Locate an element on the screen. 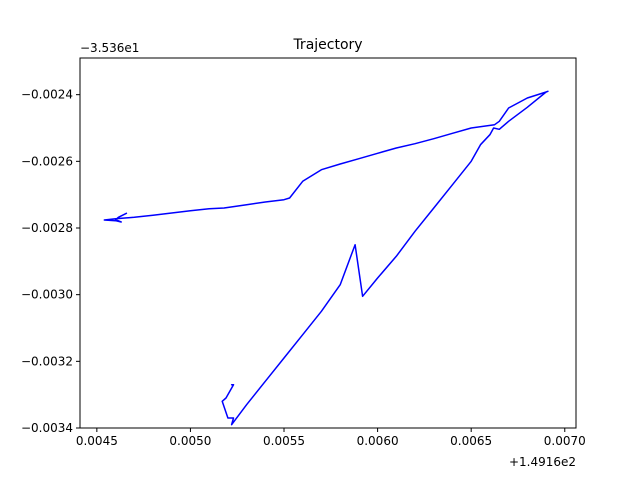 This screenshot has height=485, width=640. x-offset-label: +1.4916e2 is located at coordinates (542, 462).